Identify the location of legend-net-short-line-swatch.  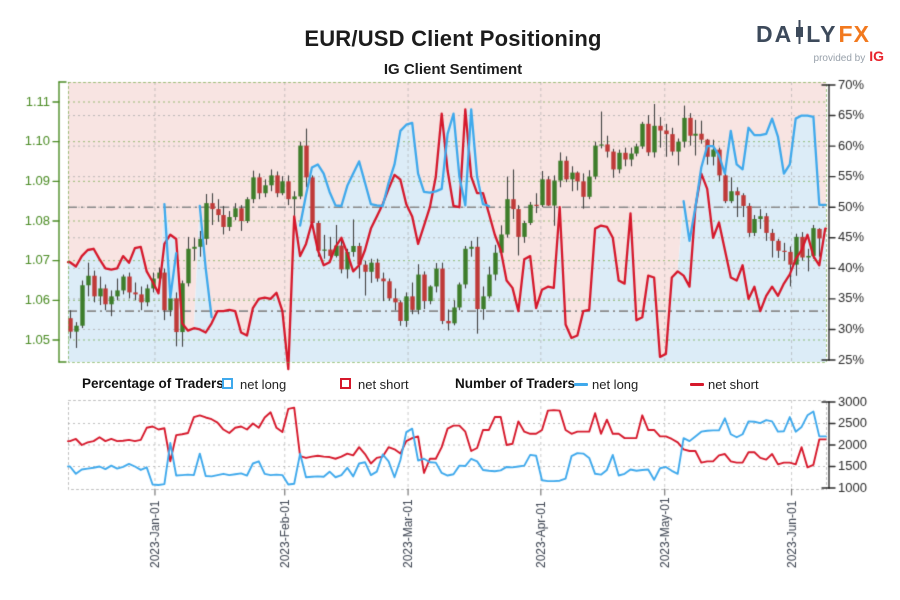
(697, 384).